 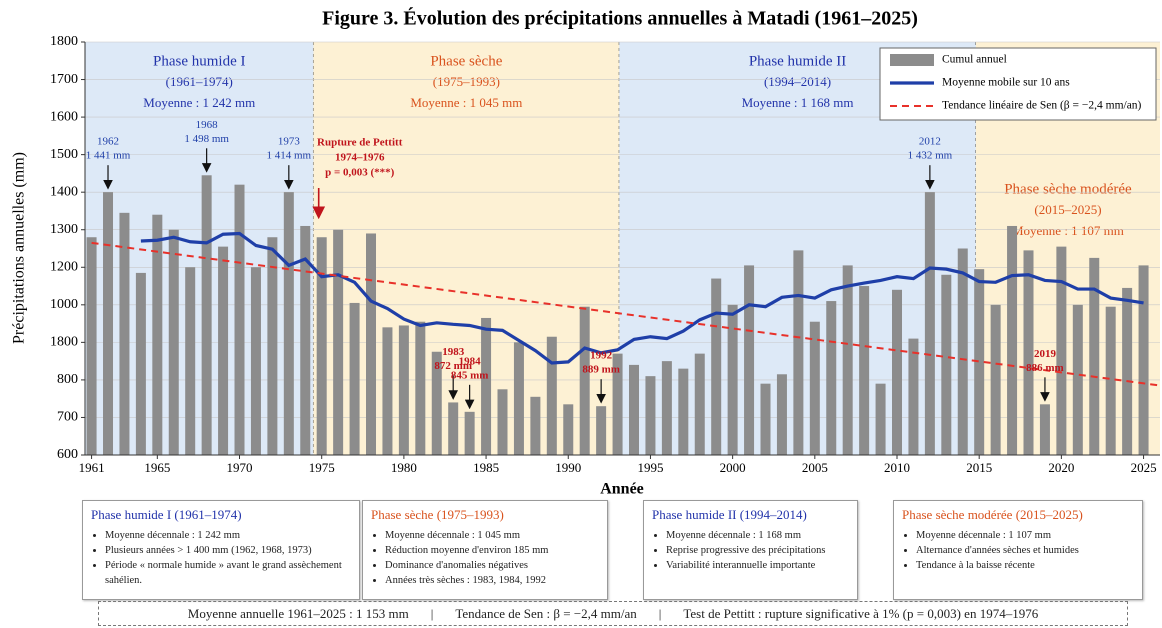 I want to click on annotation-year: 1968, so click(x=207, y=125).